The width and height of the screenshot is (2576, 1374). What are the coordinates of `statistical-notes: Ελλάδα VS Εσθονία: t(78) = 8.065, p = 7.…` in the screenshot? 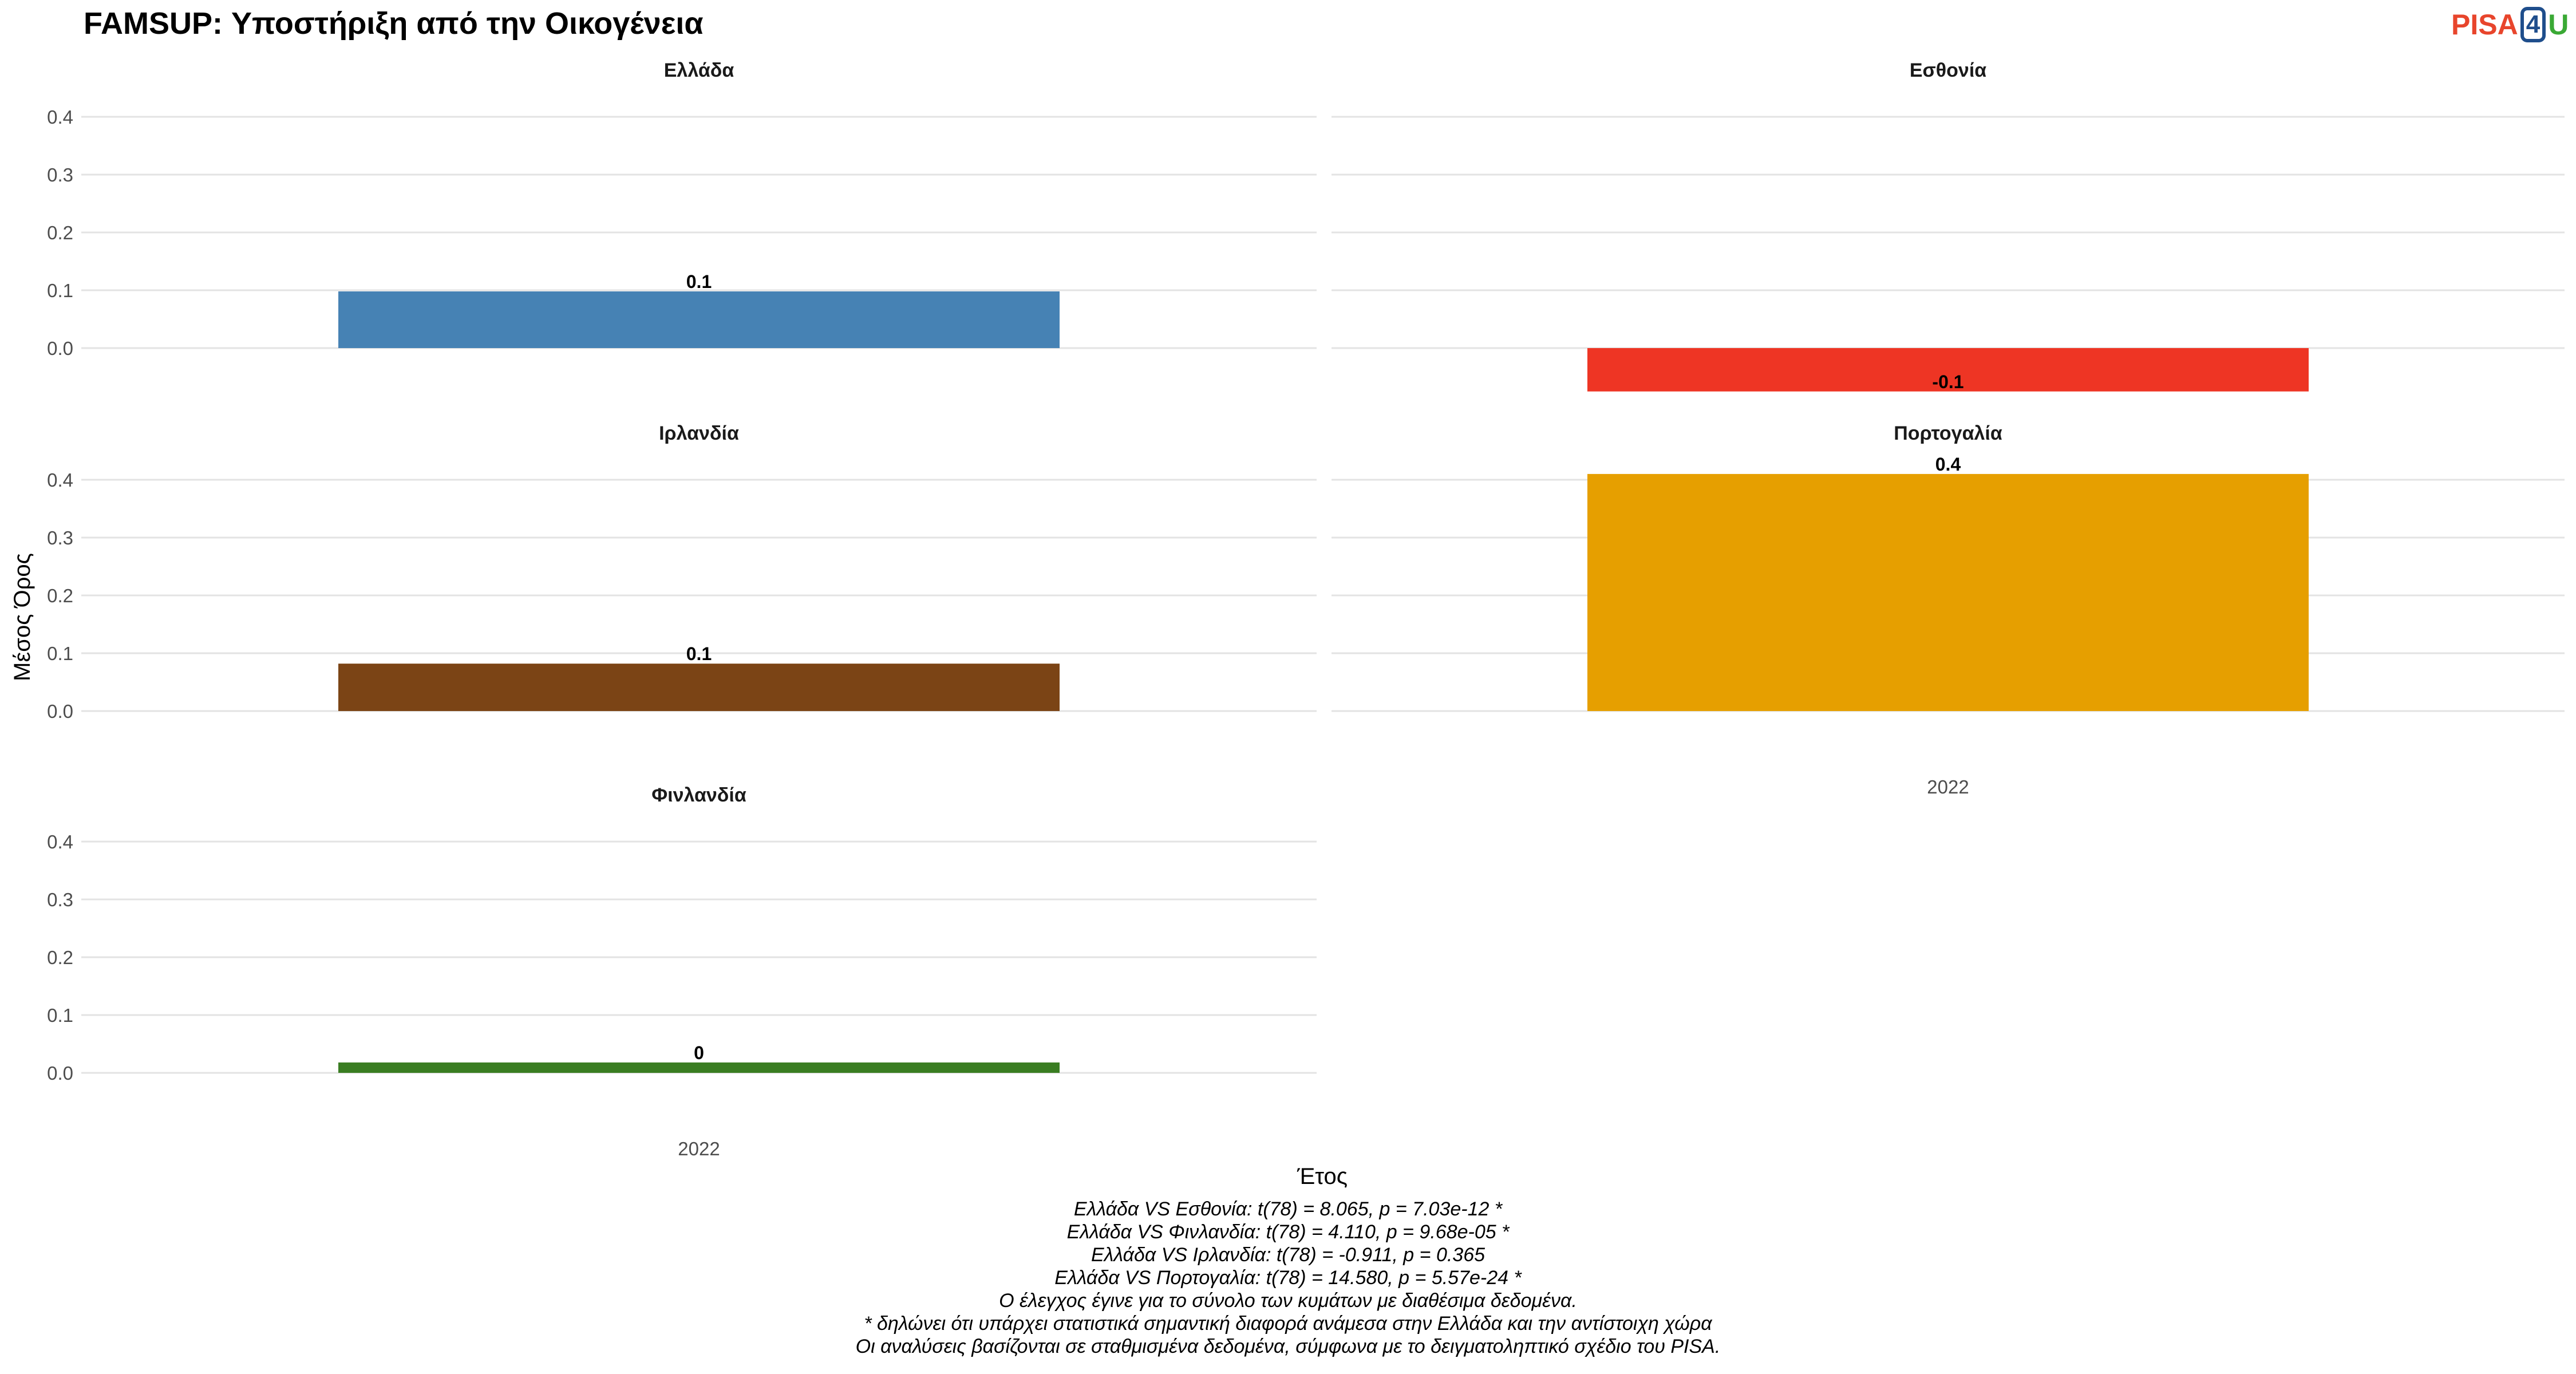 It's located at (1288, 1278).